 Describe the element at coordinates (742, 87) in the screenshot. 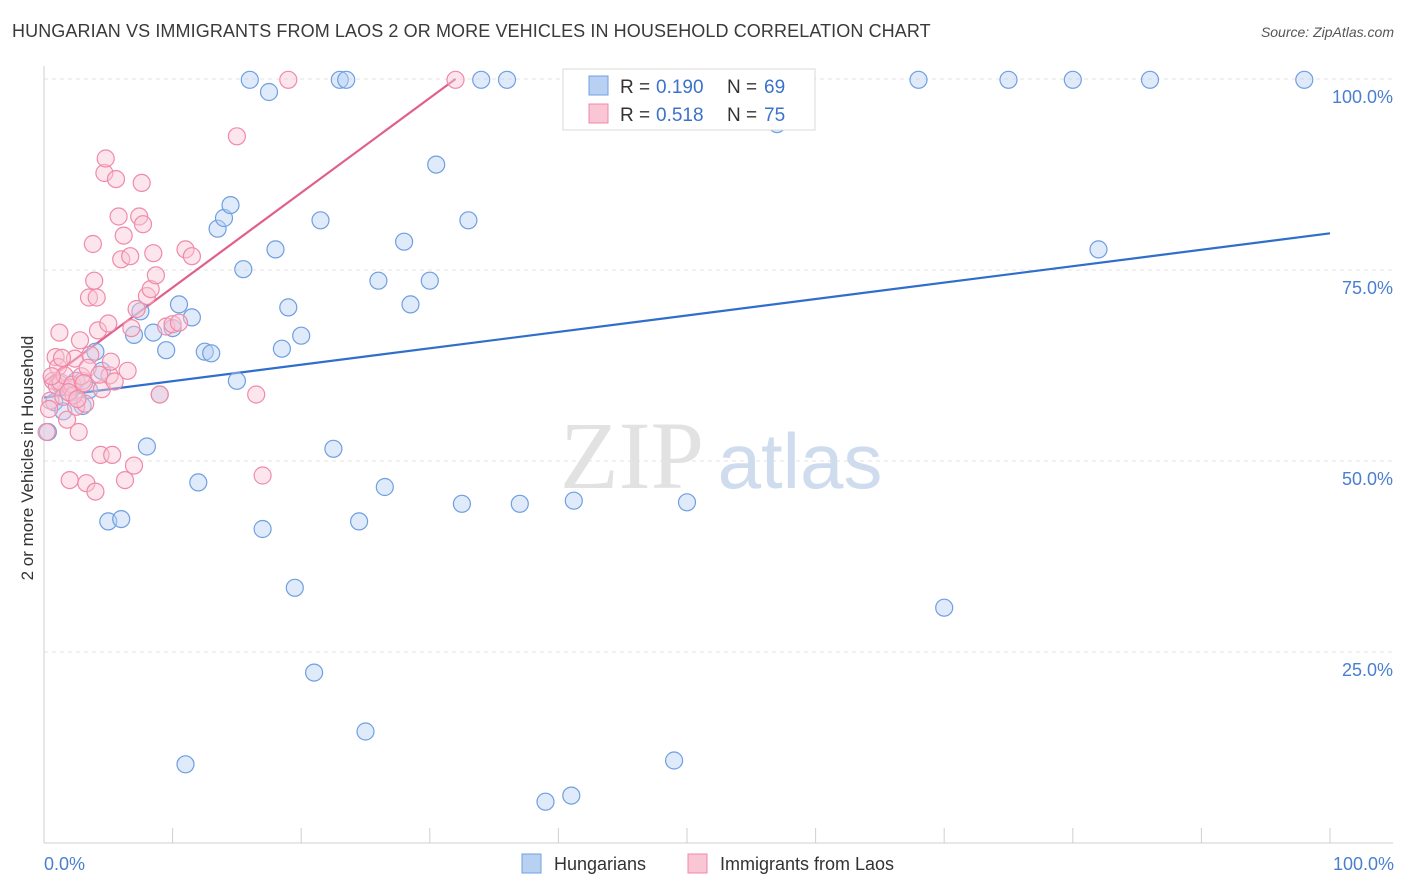

I see `legend-n-label-1: N =` at that location.